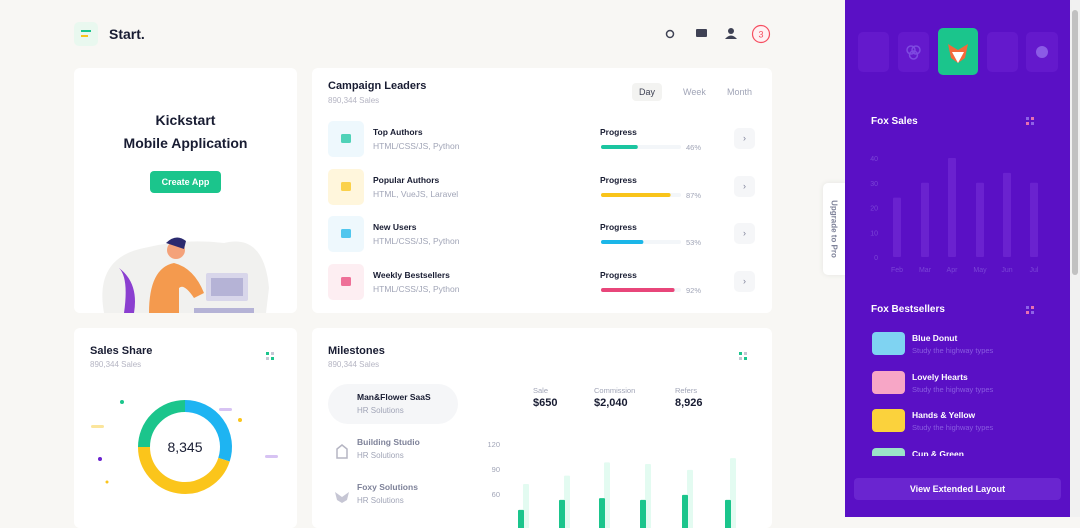  Describe the element at coordinates (86, 34) in the screenshot. I see `logo` at that location.